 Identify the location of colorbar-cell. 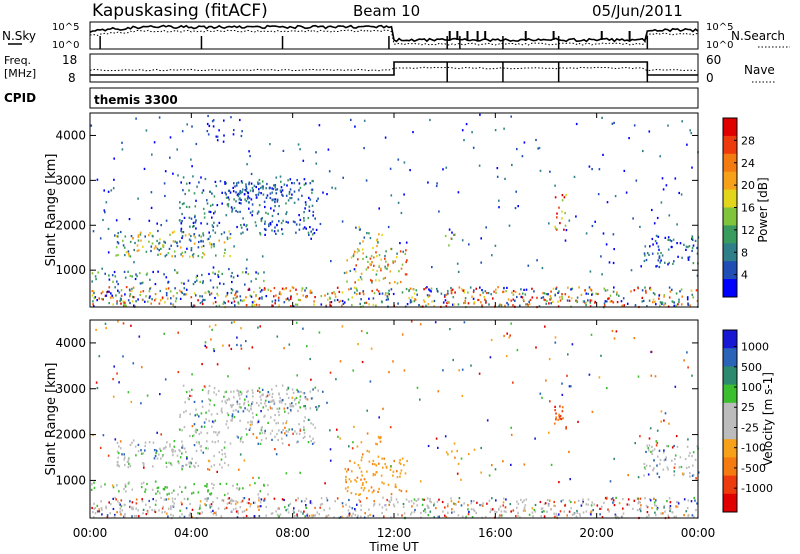
(730, 376).